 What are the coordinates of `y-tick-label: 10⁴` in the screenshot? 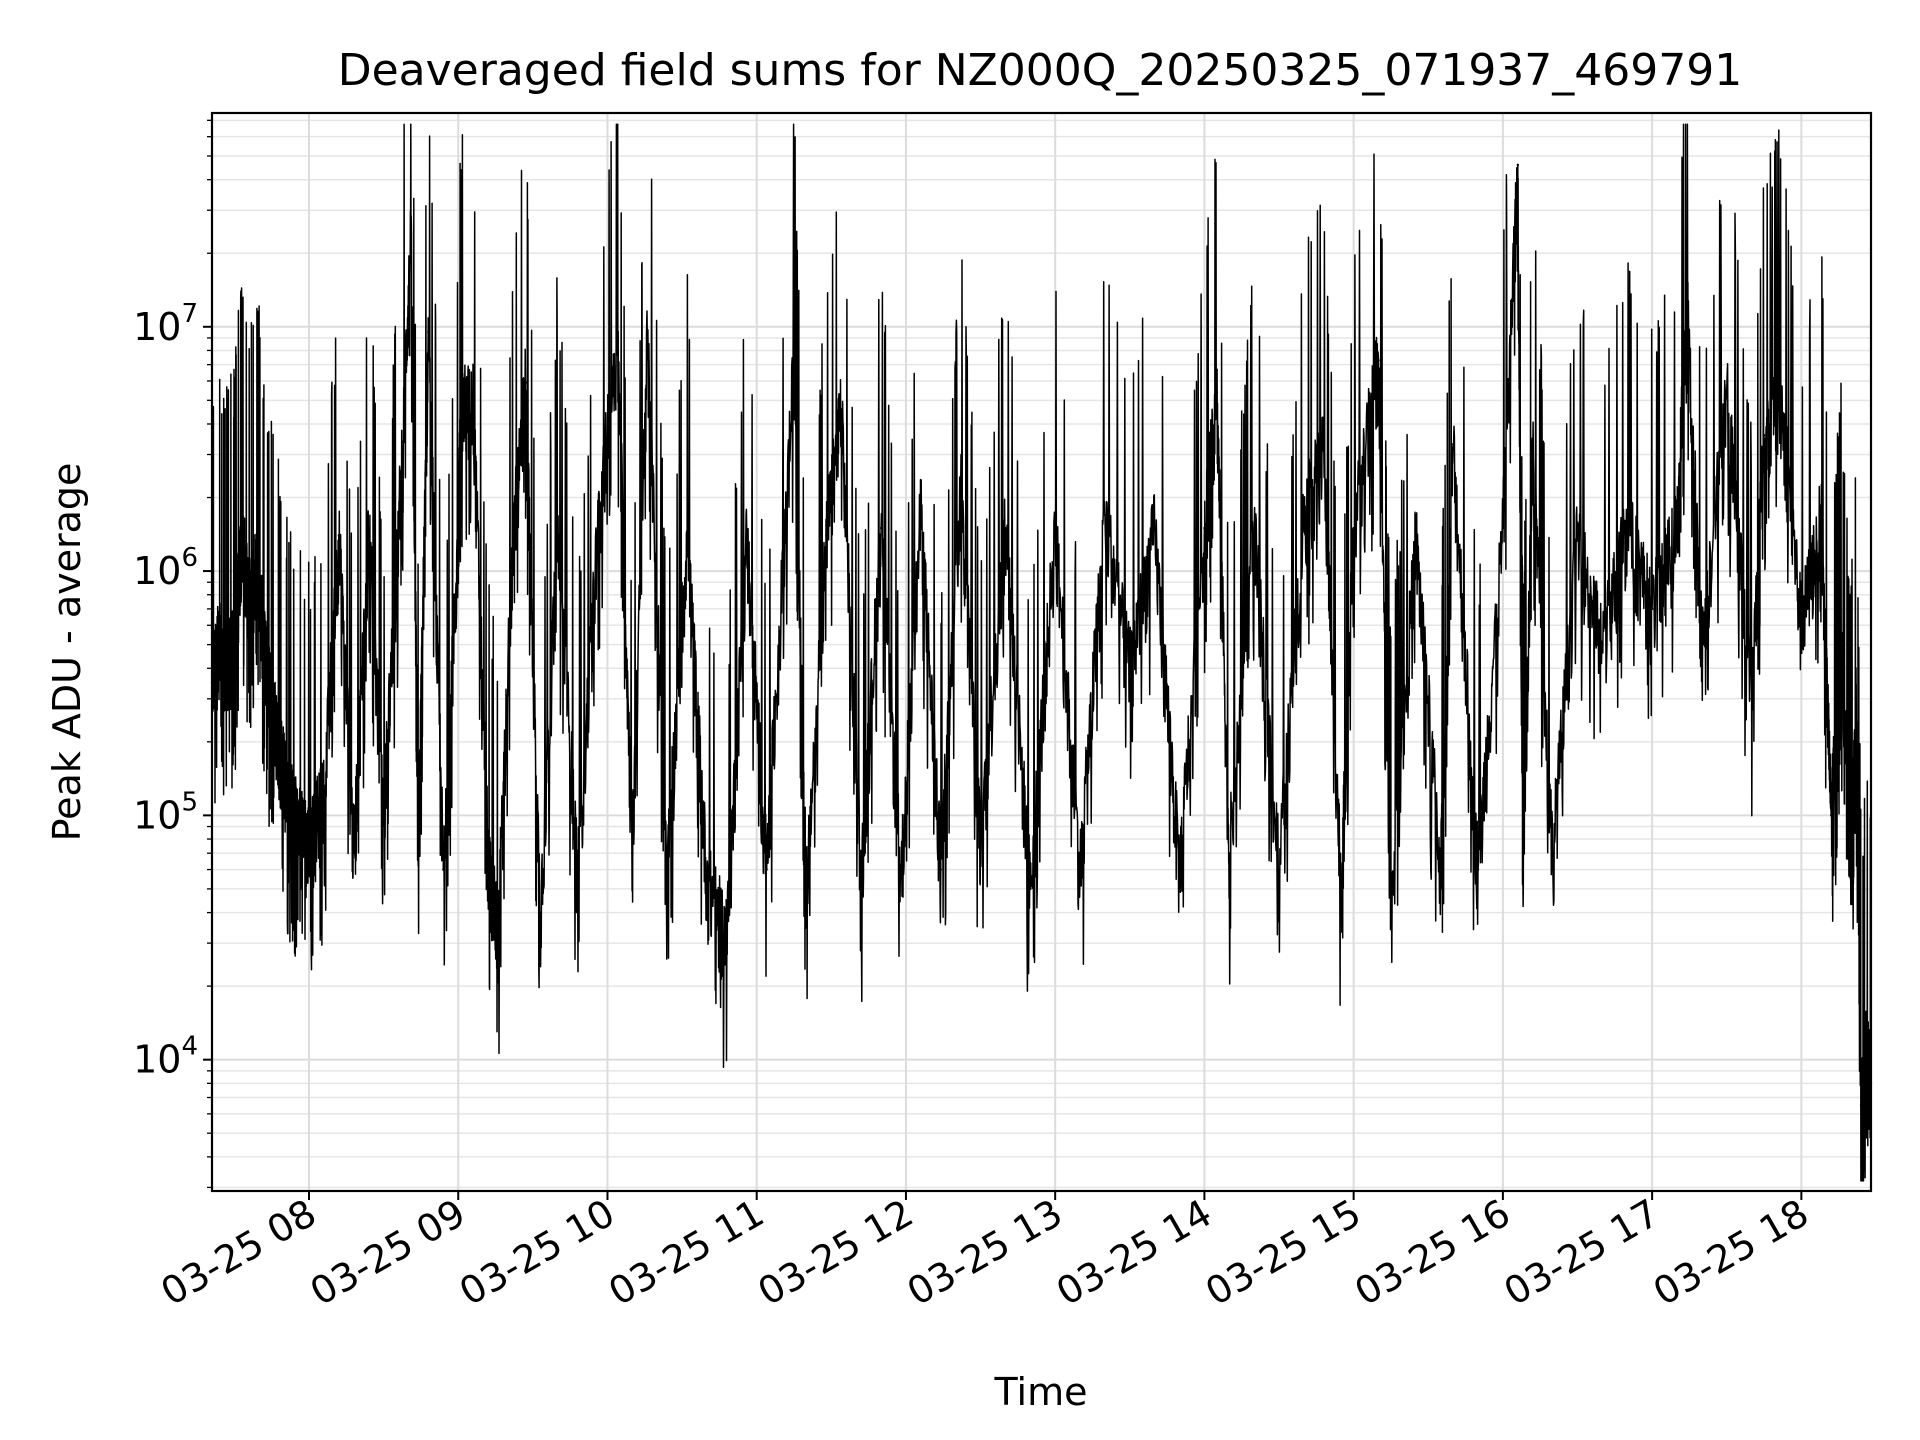 It's located at (165, 1057).